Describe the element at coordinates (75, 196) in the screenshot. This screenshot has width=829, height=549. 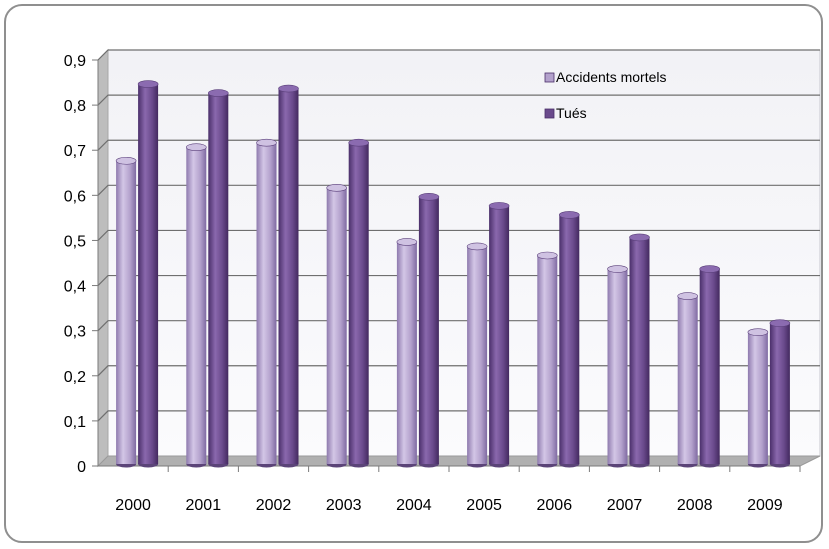
I see `y-tick-label: 0,6` at that location.